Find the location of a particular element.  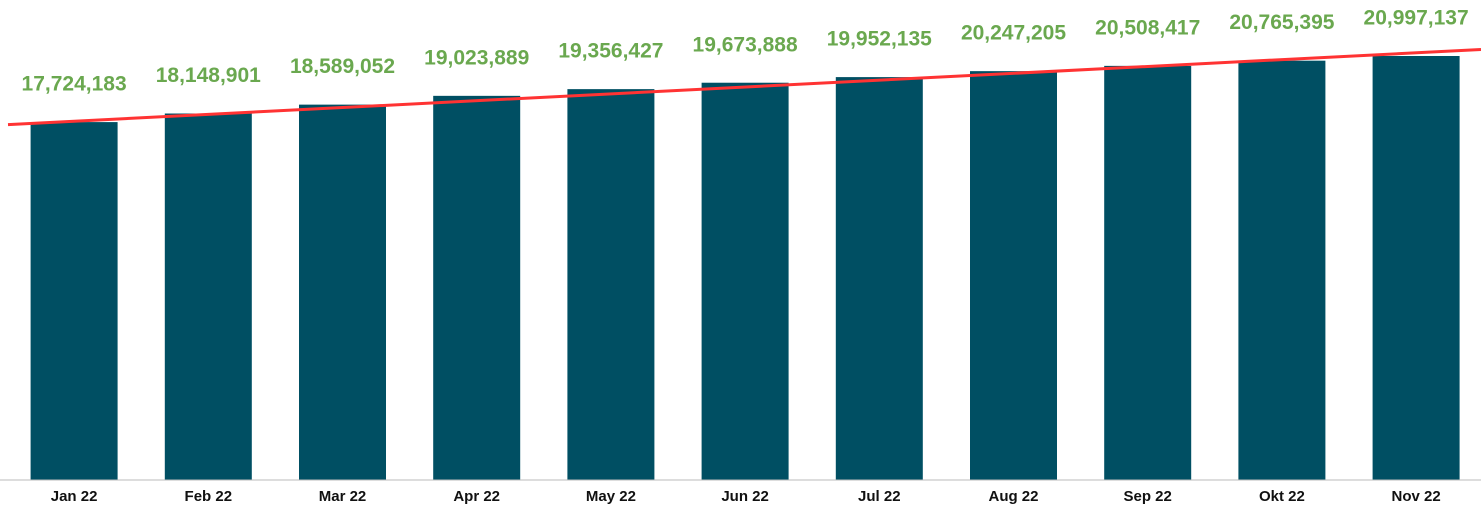

value-label: 20,247,205 is located at coordinates (1013, 33).